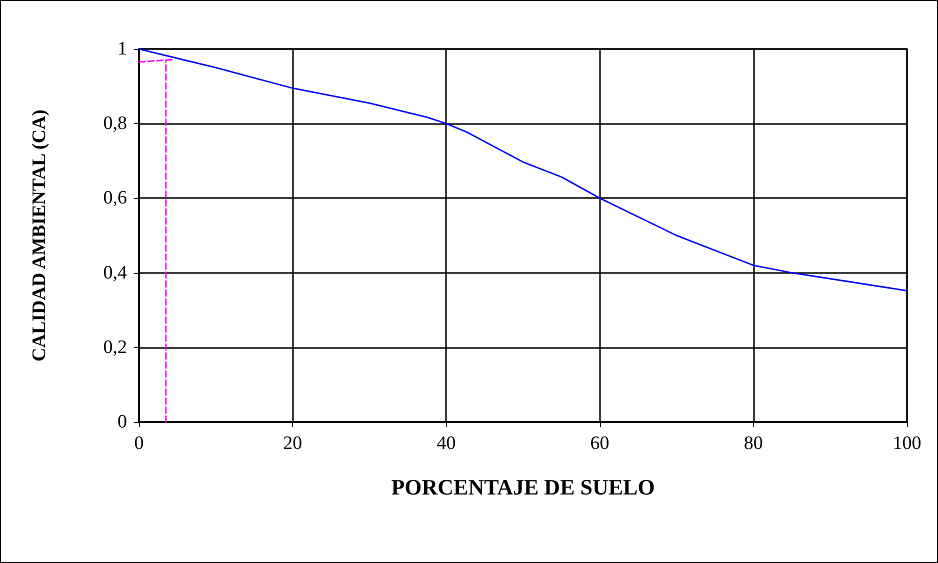 The image size is (938, 563). Describe the element at coordinates (115, 347) in the screenshot. I see `y-tick-label: 0,2` at that location.